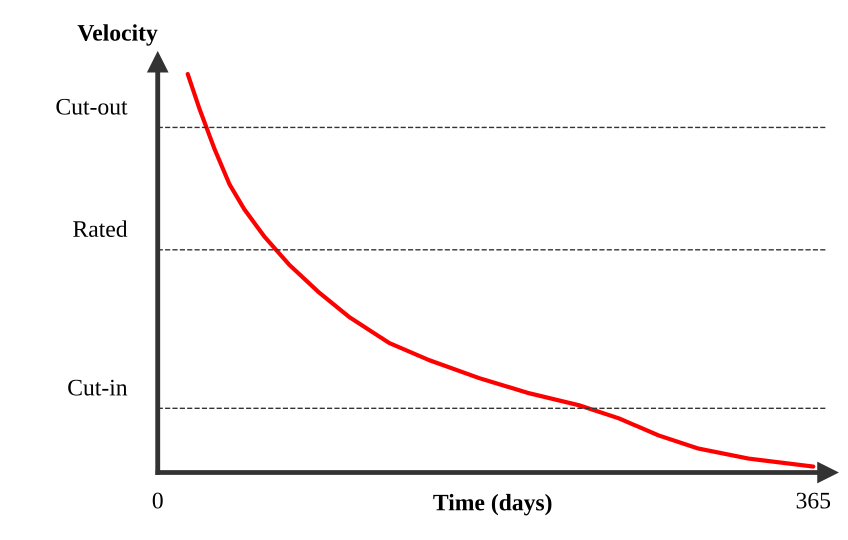  Describe the element at coordinates (92, 106) in the screenshot. I see `ref-line-label: Cut-out` at that location.